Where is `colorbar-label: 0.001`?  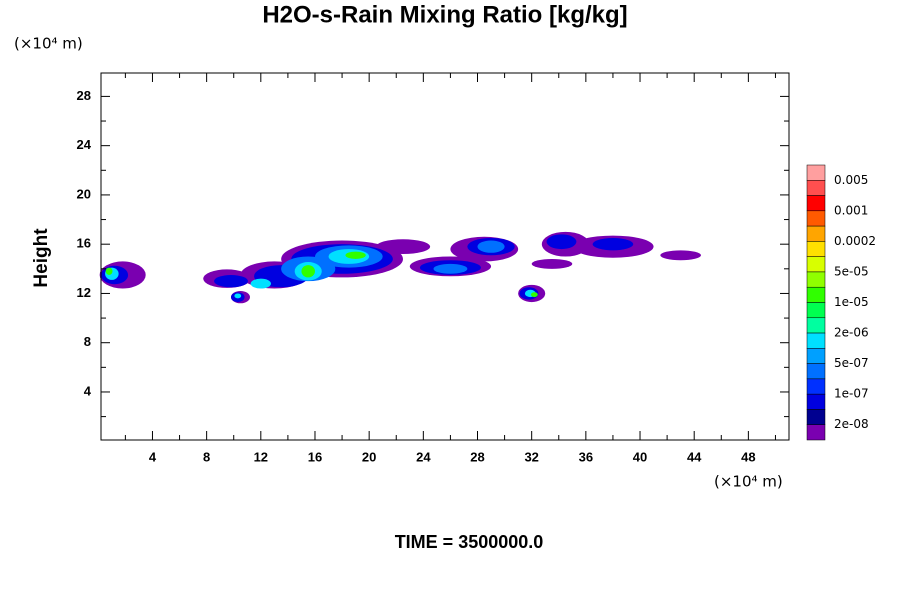
colorbar-label: 0.001 is located at coordinates (851, 210).